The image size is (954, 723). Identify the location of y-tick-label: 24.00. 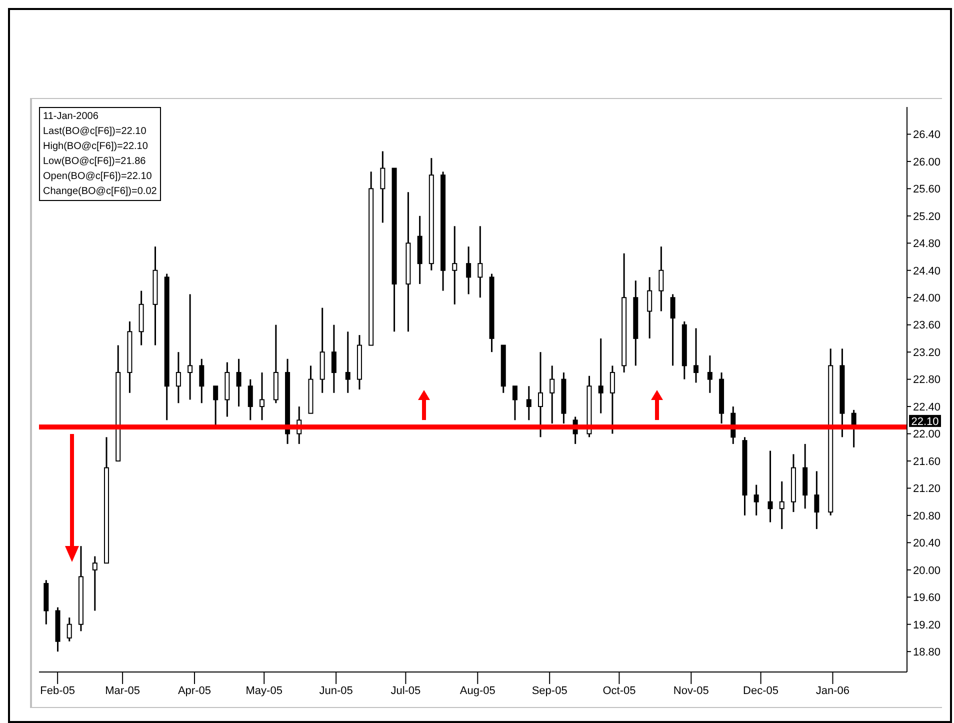
(927, 298).